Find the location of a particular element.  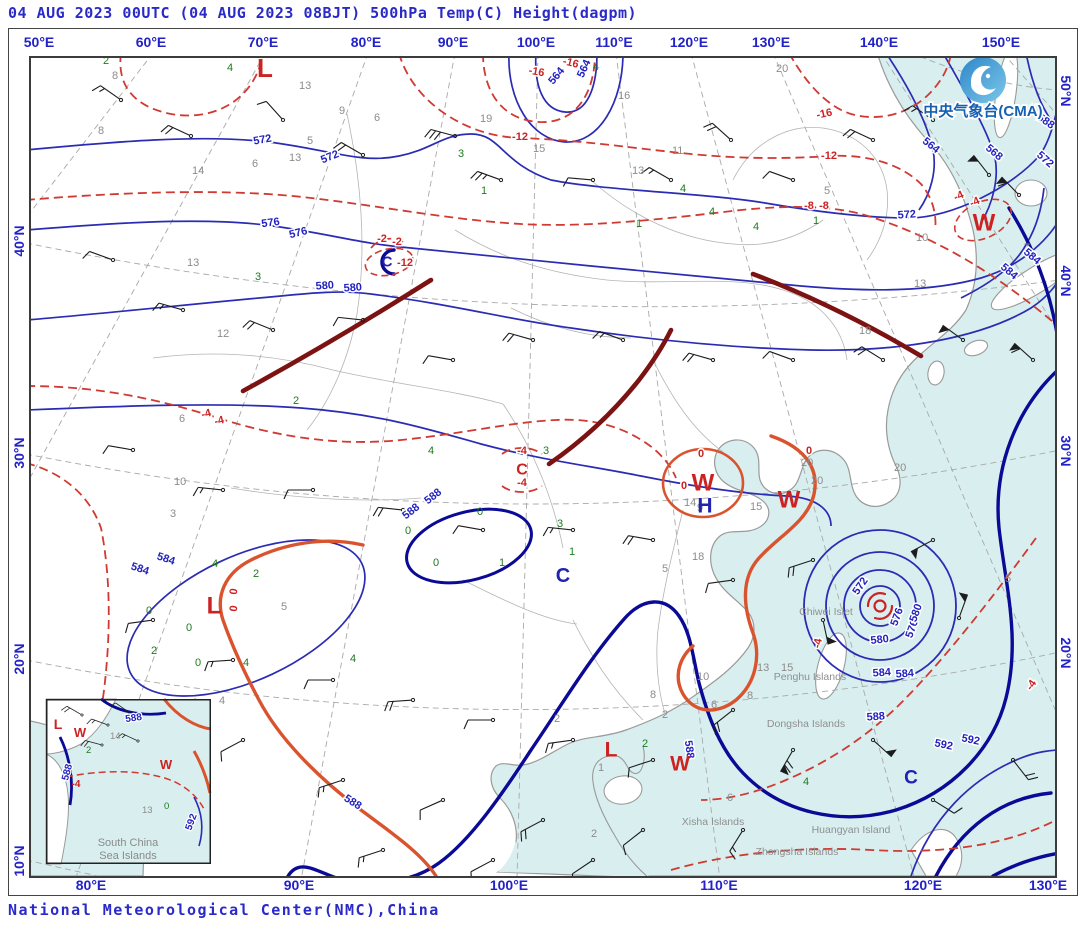

typhoon-height-ring is located at coordinates (880, 606).